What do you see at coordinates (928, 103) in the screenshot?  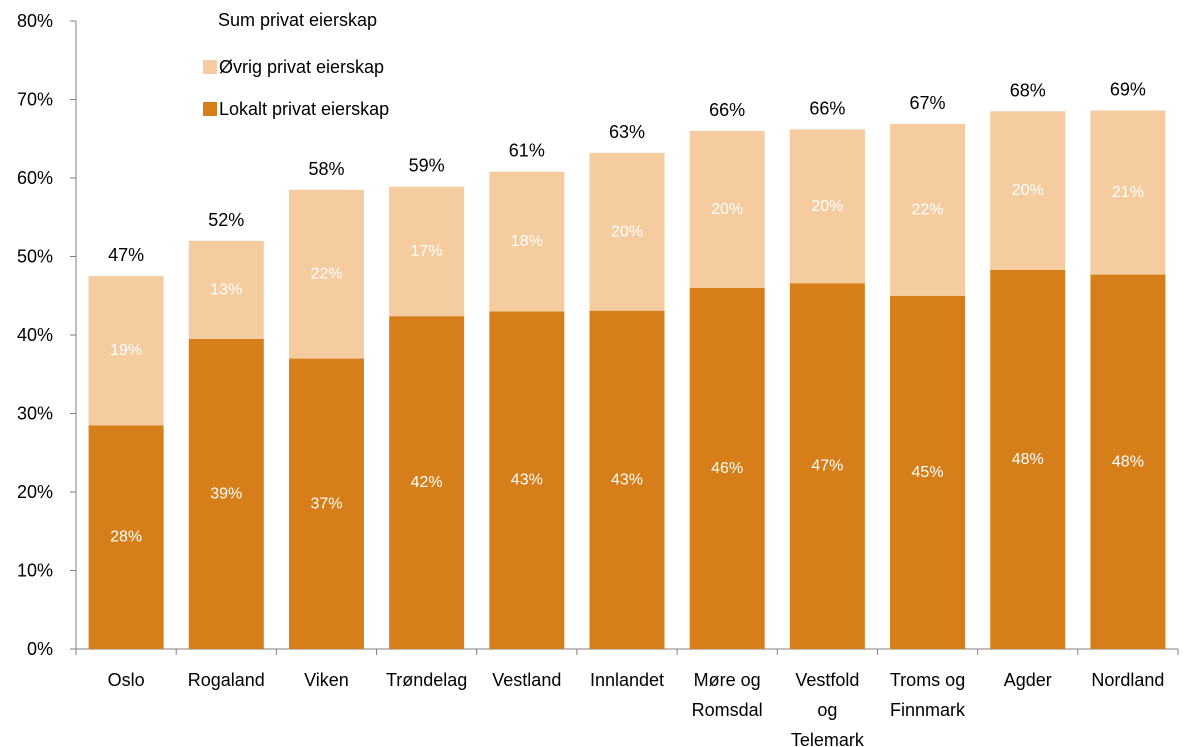 I see `total-data-label: 67%` at bounding box center [928, 103].